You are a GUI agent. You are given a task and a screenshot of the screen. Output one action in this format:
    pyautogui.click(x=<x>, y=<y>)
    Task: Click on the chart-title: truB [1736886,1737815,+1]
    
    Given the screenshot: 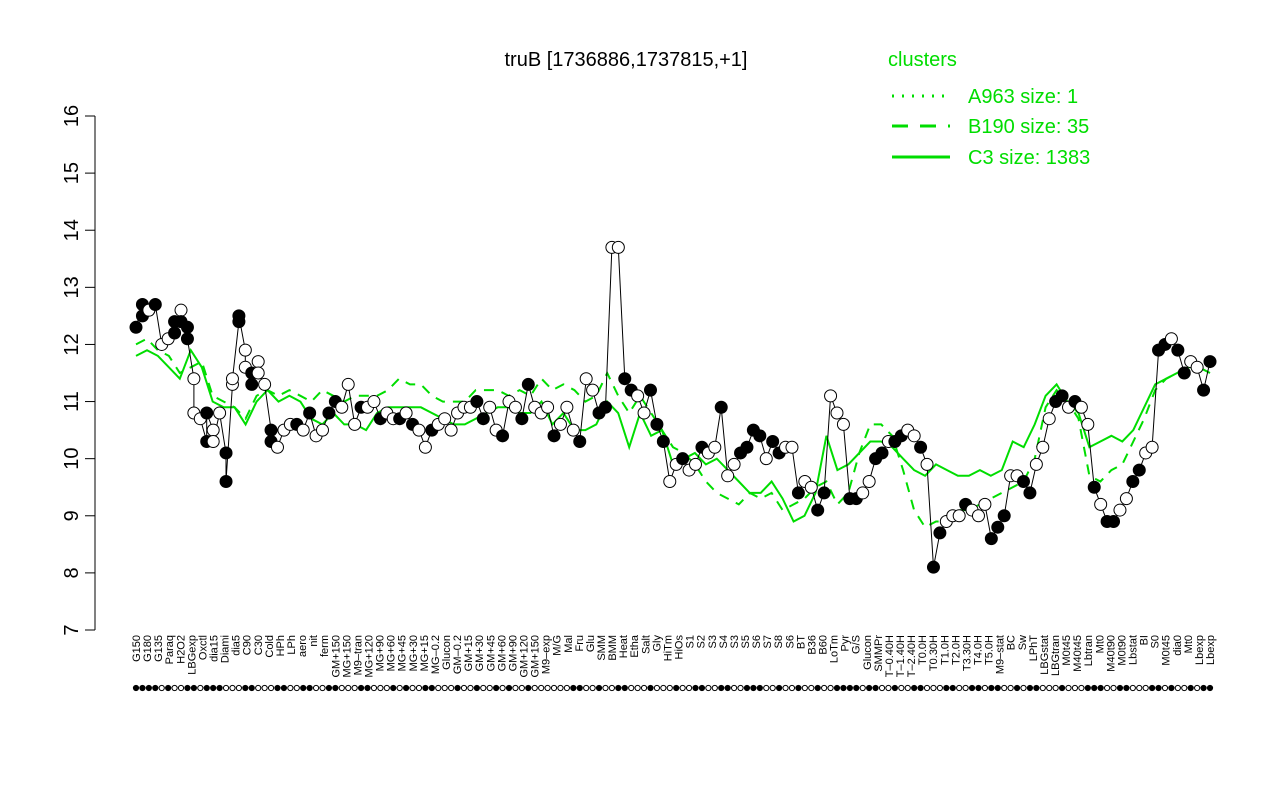 What is the action you would take?
    pyautogui.click(x=626, y=60)
    